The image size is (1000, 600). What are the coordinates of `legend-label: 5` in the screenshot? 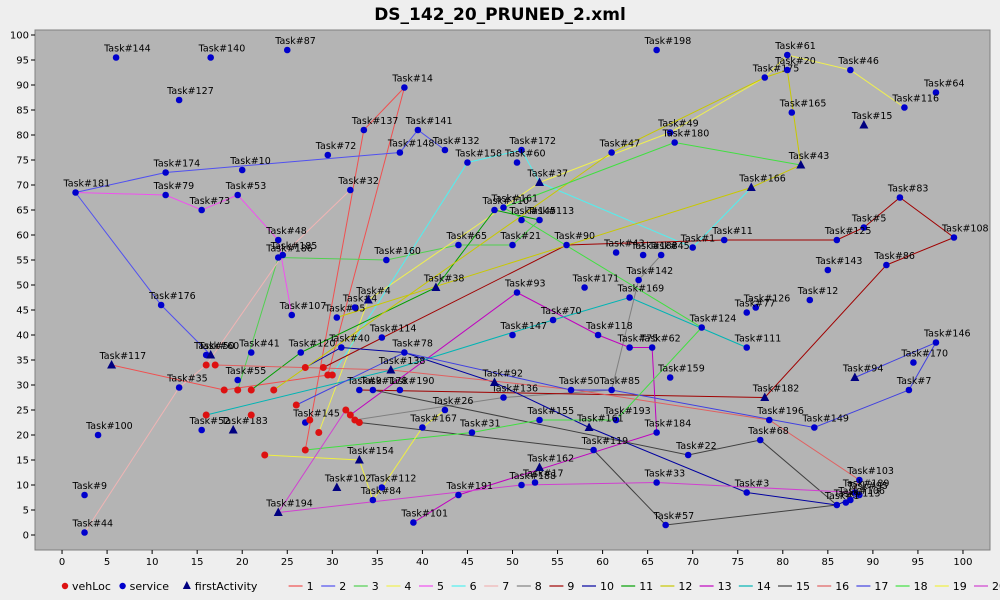 It's located at (440, 586).